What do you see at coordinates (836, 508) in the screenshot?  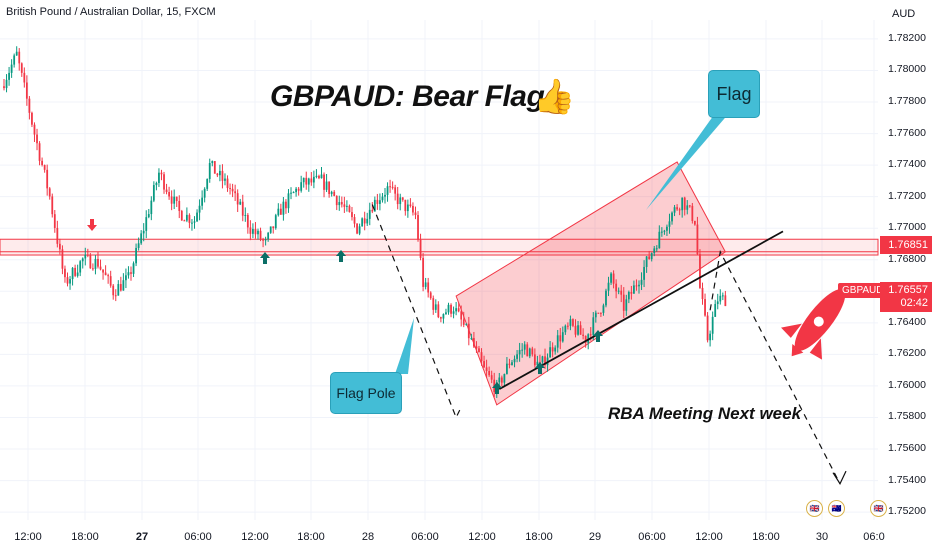 I see `australia-flag-icon: 🇦🇺` at bounding box center [836, 508].